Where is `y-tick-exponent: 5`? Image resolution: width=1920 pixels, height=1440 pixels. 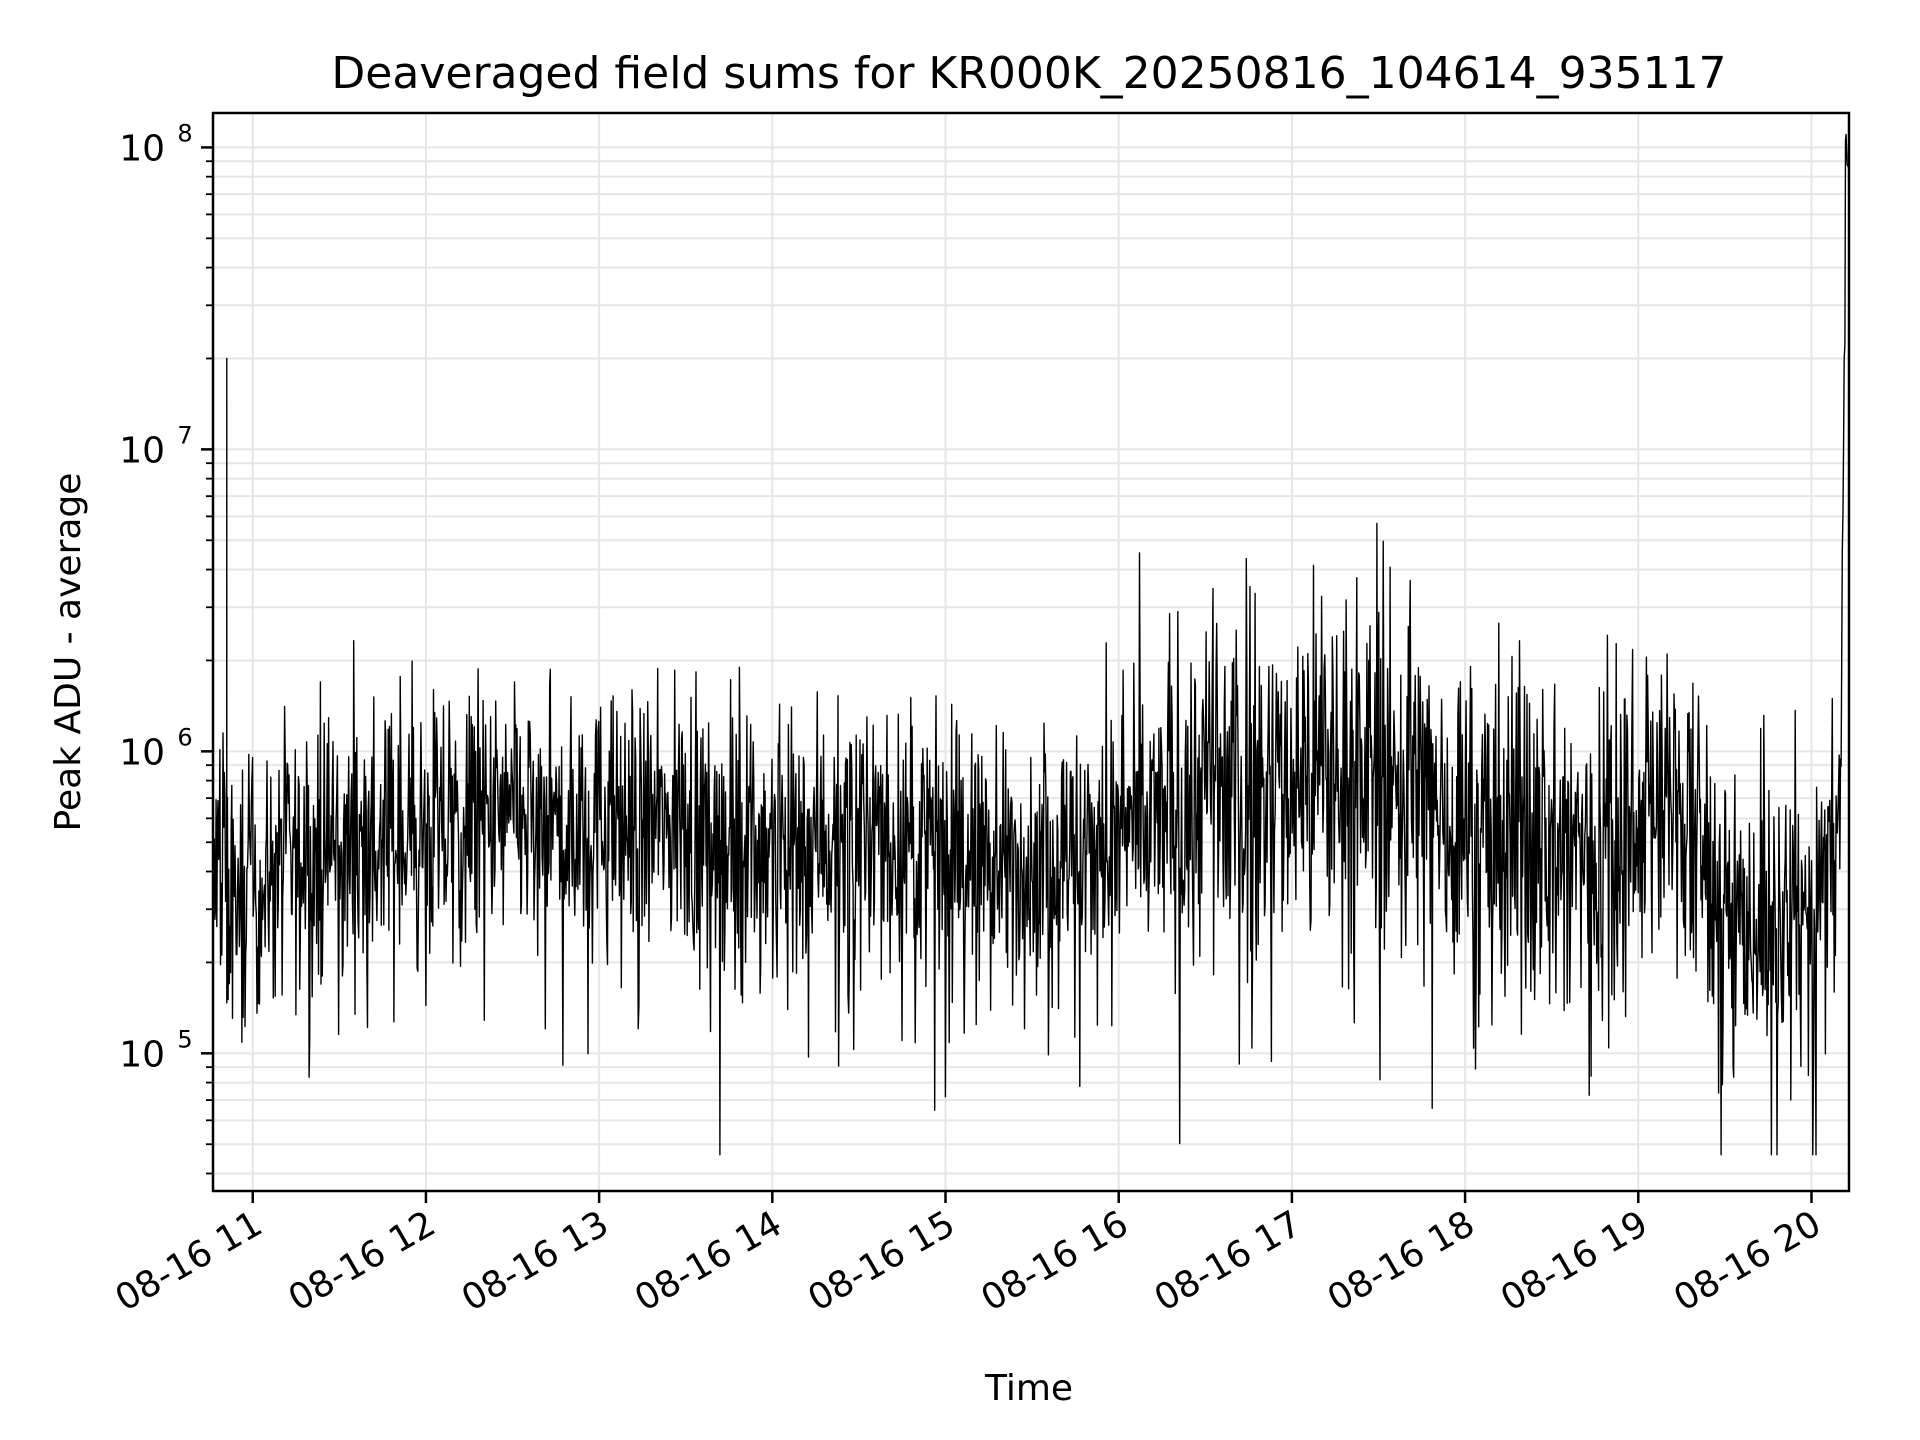
y-tick-exponent: 5 is located at coordinates (184, 1039).